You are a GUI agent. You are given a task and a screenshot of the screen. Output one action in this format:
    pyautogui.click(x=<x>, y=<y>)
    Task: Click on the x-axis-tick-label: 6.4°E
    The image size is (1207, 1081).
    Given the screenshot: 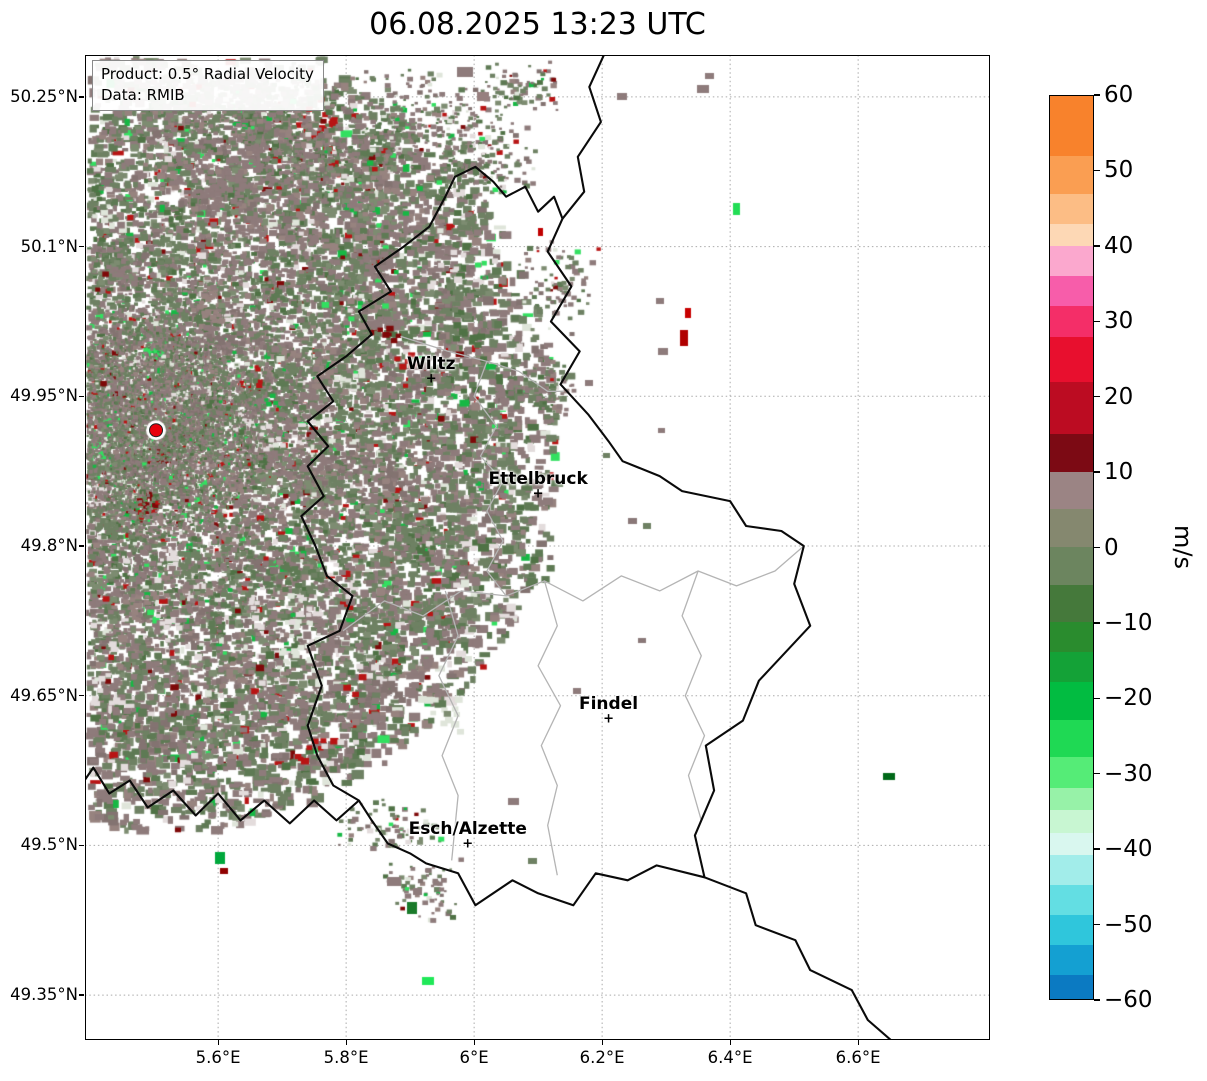 What is the action you would take?
    pyautogui.click(x=730, y=1057)
    